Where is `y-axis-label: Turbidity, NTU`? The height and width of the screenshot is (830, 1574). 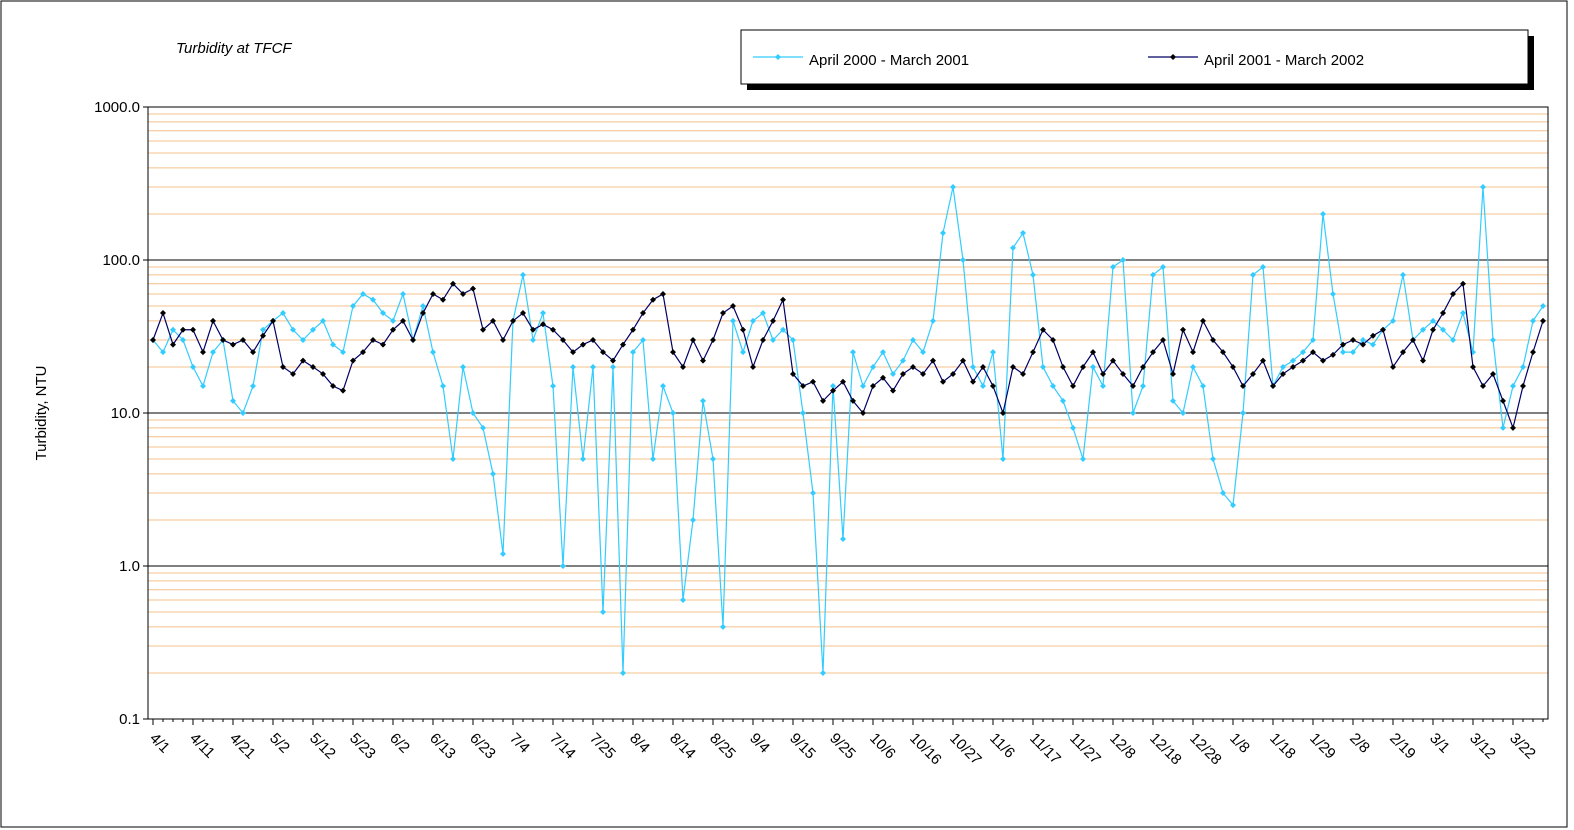
y-axis-label: Turbidity, NTU is located at coordinates (41, 412).